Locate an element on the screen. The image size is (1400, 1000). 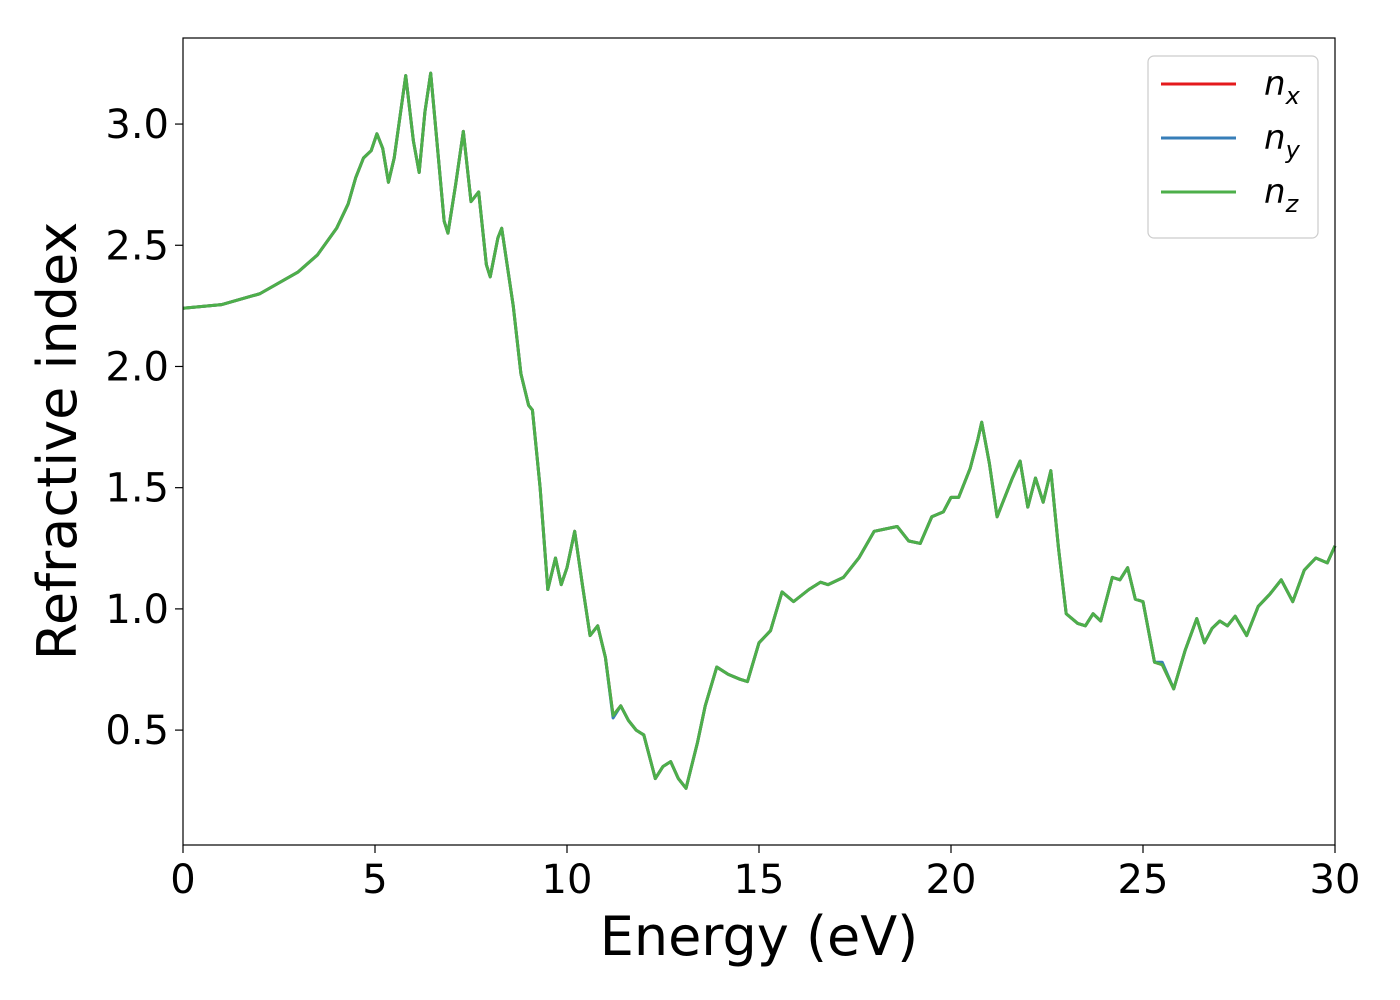
x-axis-label: Energy (eV) is located at coordinates (759, 936).